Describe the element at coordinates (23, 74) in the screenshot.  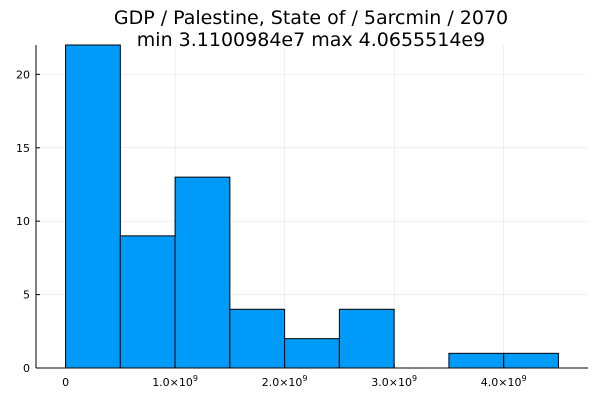
I see `y-tick-label-4: 20` at that location.